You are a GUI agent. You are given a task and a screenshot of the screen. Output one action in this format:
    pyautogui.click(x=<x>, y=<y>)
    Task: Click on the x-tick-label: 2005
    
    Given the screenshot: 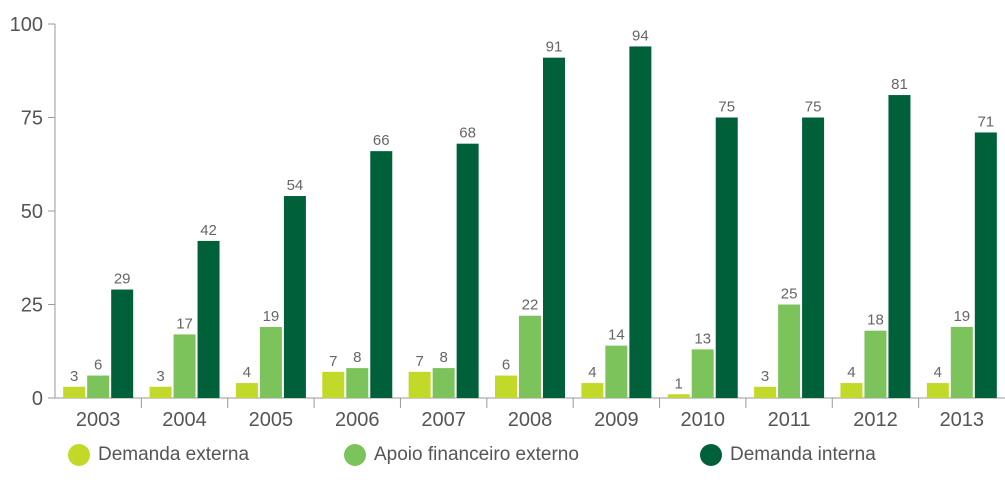 What is the action you would take?
    pyautogui.click(x=271, y=420)
    